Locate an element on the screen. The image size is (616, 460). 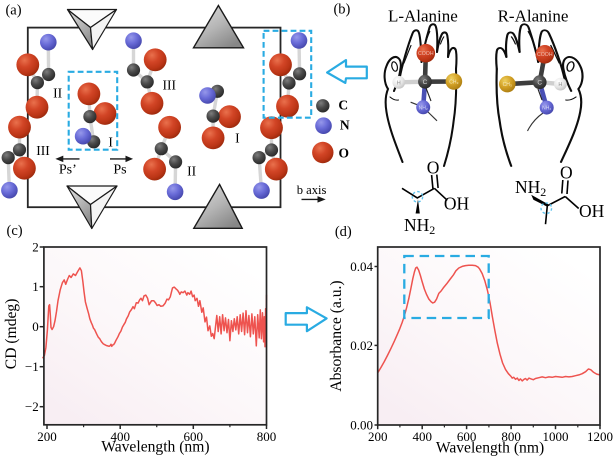
svg-text: Absorbance (a.u.) is located at coordinates (336, 335).